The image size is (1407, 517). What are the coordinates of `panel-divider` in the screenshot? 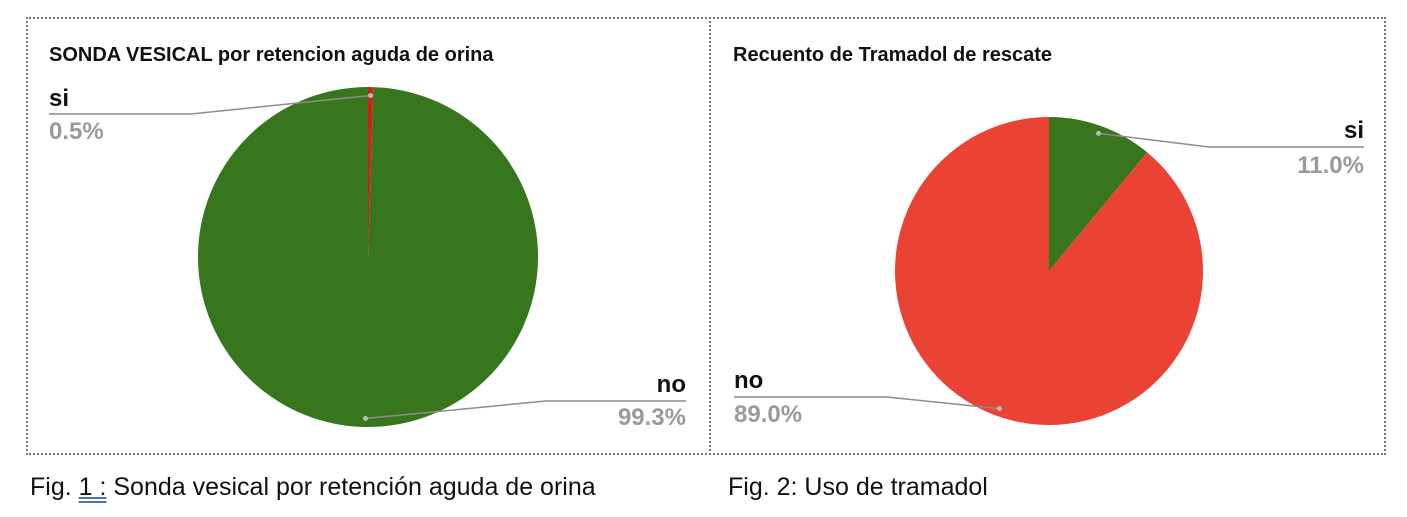 It's located at (710, 236).